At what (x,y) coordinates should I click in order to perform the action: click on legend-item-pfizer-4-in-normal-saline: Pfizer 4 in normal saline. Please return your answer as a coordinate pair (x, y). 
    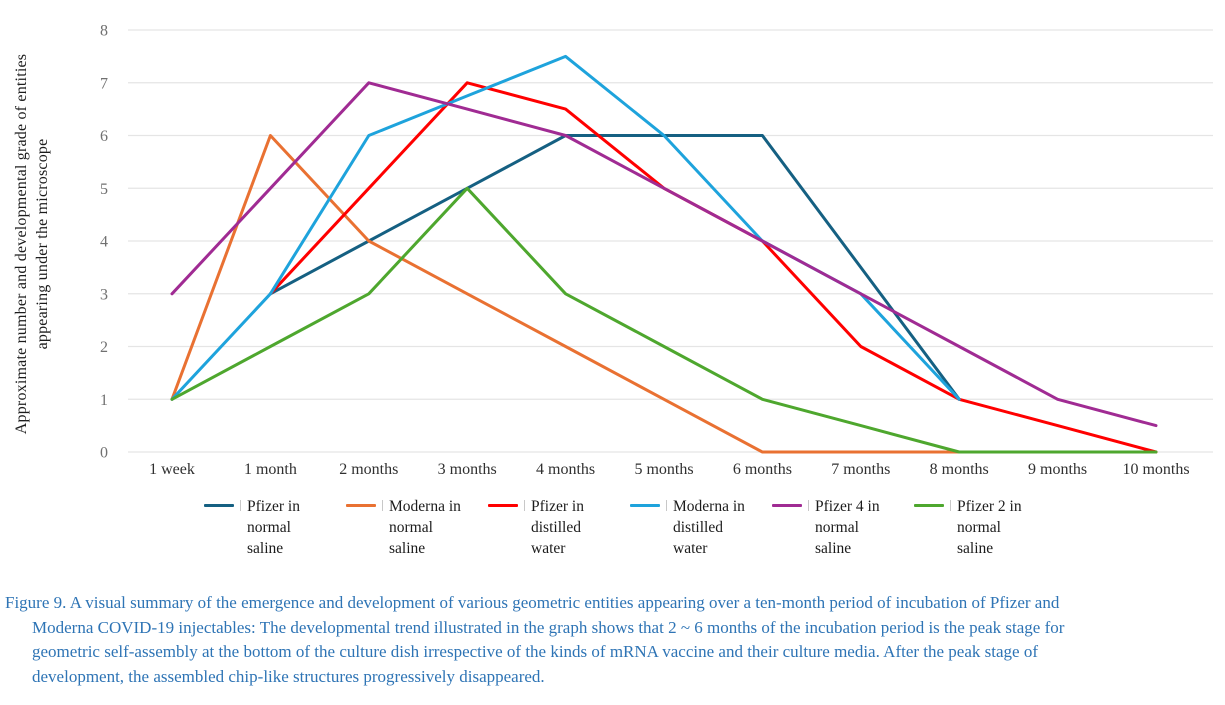
    Looking at the image, I should click on (843, 527).